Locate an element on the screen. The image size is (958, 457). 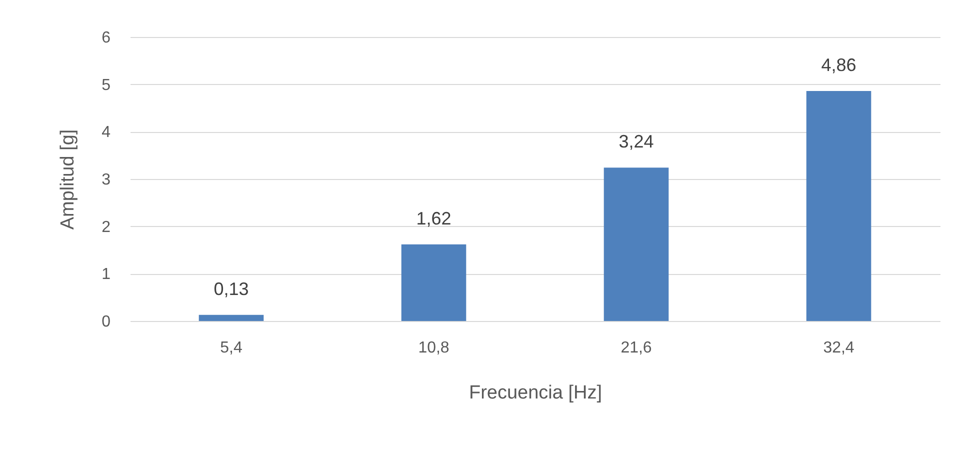
data-label: 1,62 is located at coordinates (434, 218).